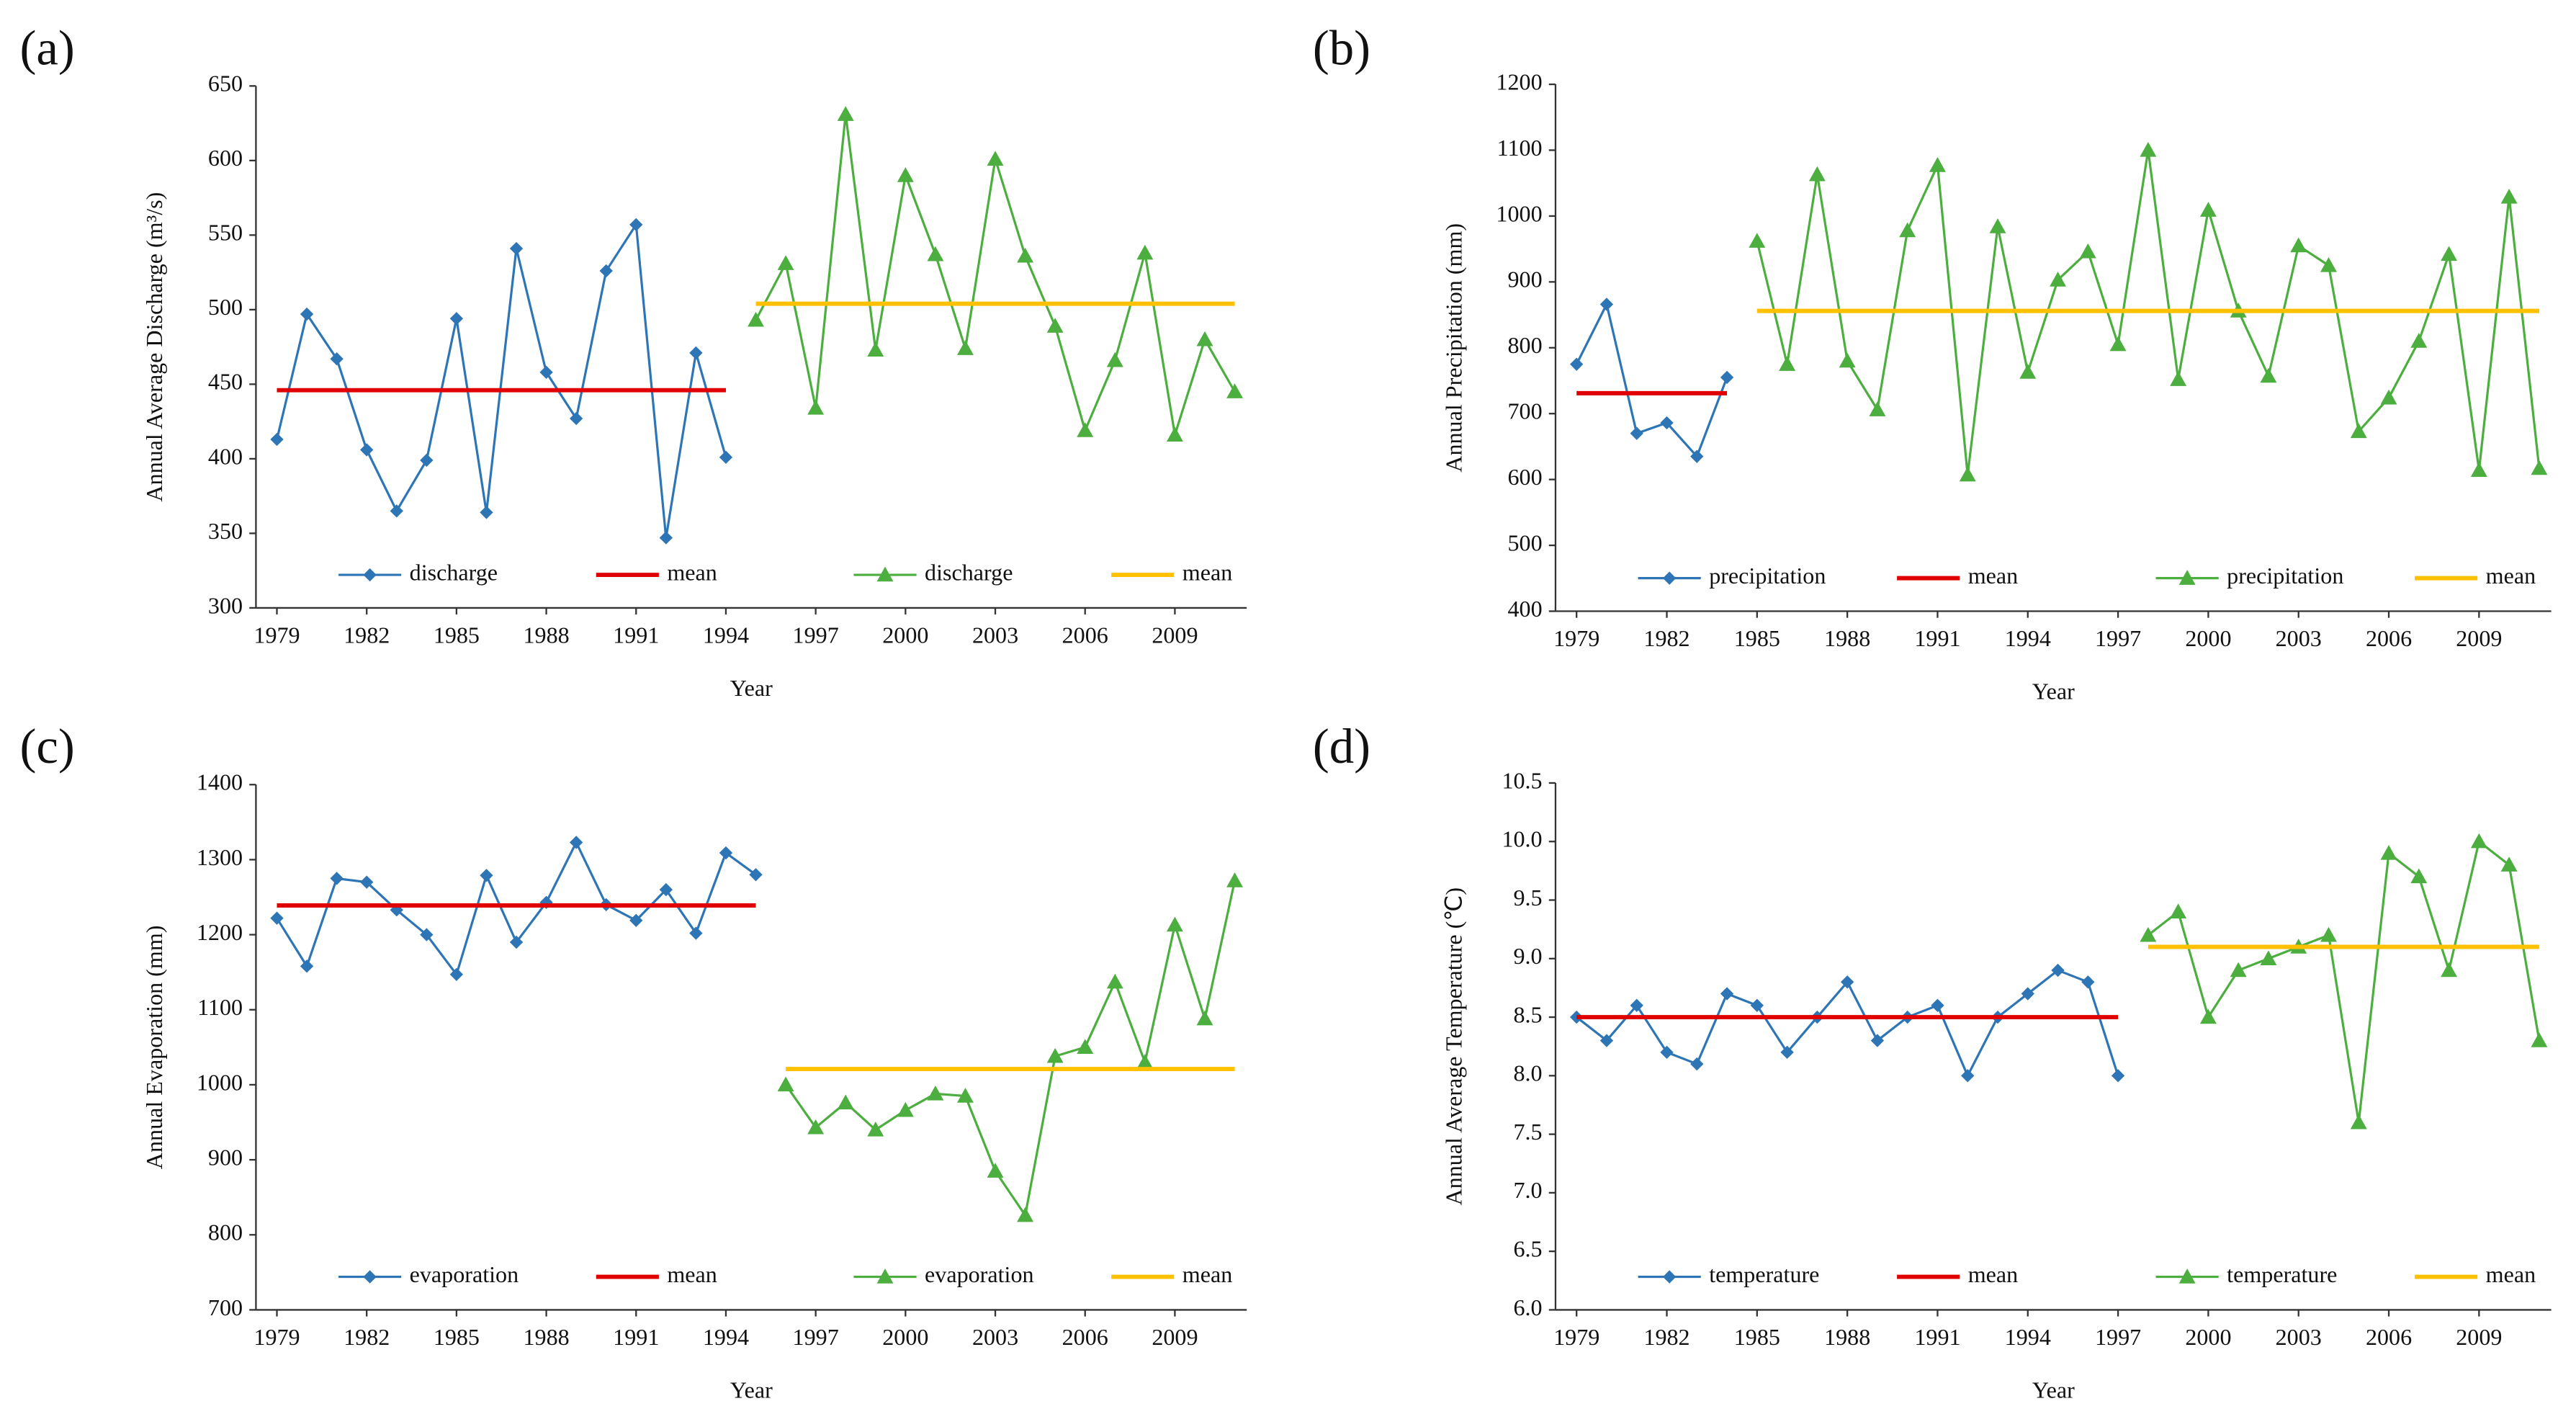  What do you see at coordinates (220, 782) in the screenshot?
I see `y-tick-label: 1400` at bounding box center [220, 782].